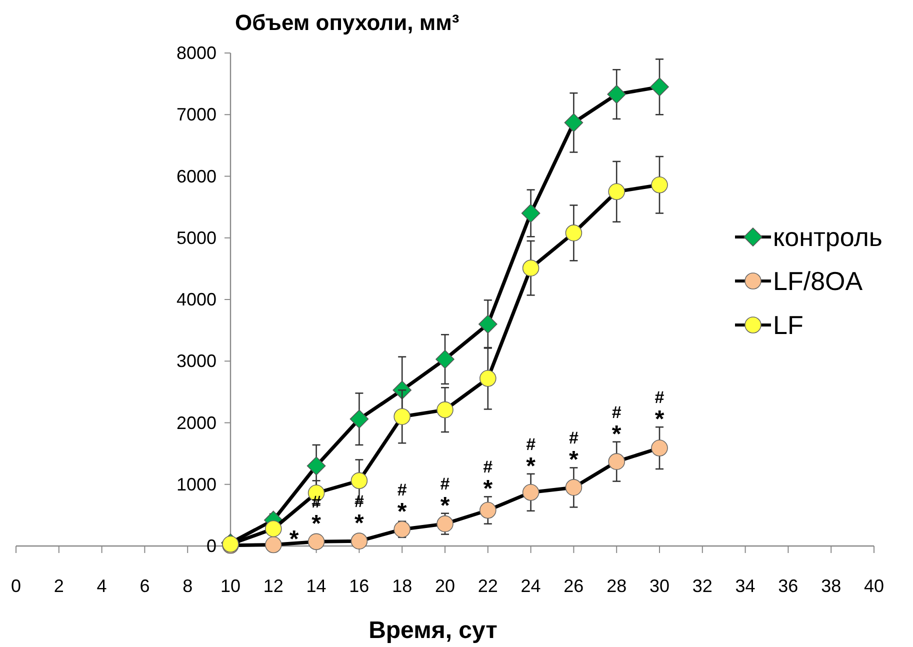 This screenshot has height=647, width=913. What do you see at coordinates (488, 586) in the screenshot?
I see `x-tick-label: 22` at bounding box center [488, 586].